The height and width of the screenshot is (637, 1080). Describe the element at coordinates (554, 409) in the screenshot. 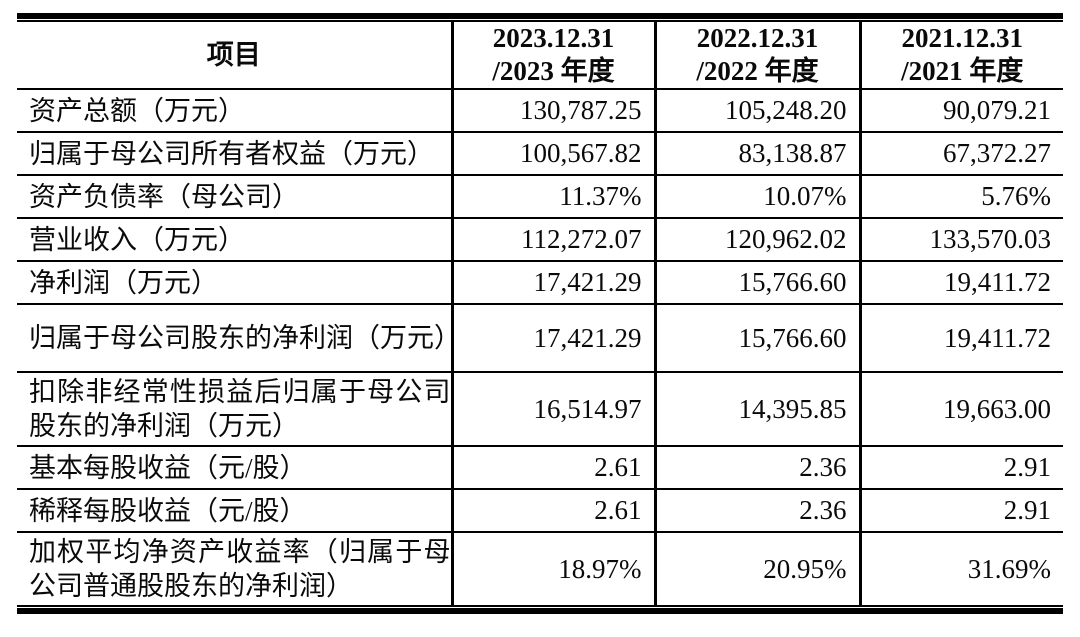

I see `cell-value: 16,514.97` at that location.